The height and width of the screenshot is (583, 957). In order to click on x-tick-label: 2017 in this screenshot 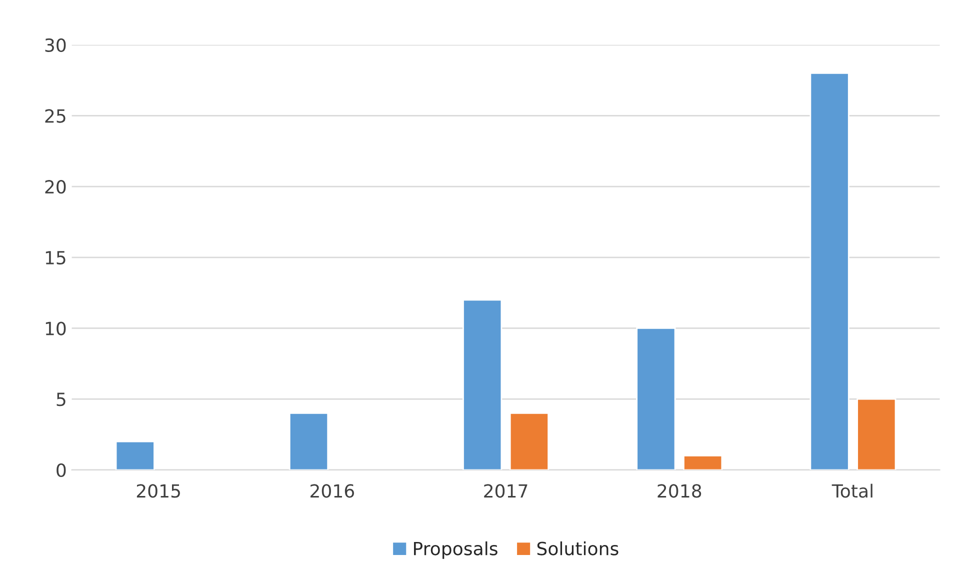, I will do `click(506, 491)`.